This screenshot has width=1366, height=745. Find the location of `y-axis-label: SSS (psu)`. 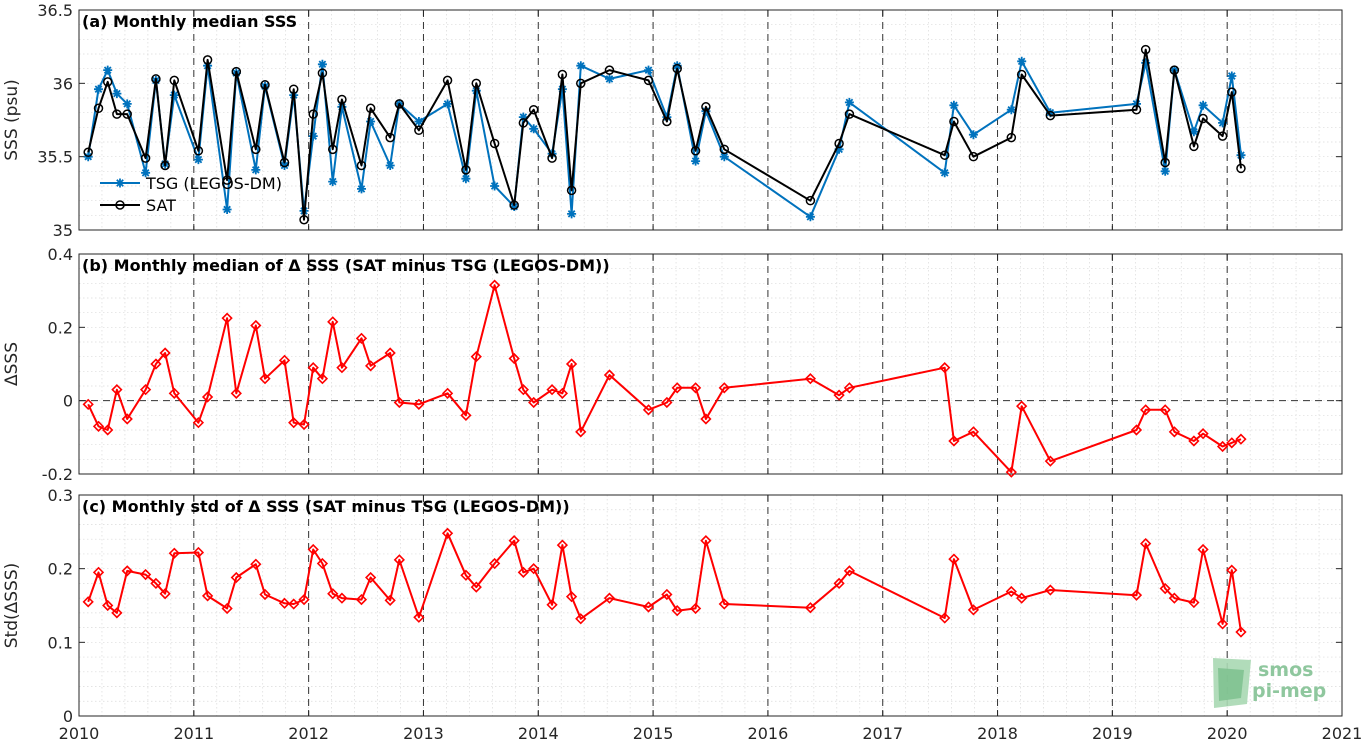

y-axis-label: SSS (psu) is located at coordinates (12, 119).